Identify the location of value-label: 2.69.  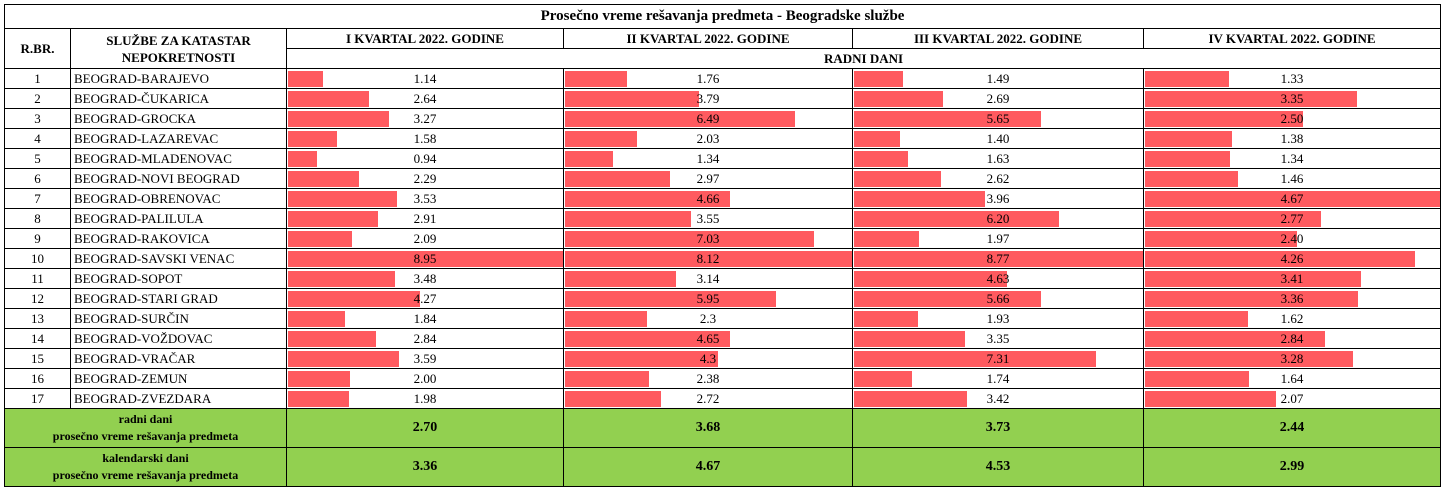
(998, 98).